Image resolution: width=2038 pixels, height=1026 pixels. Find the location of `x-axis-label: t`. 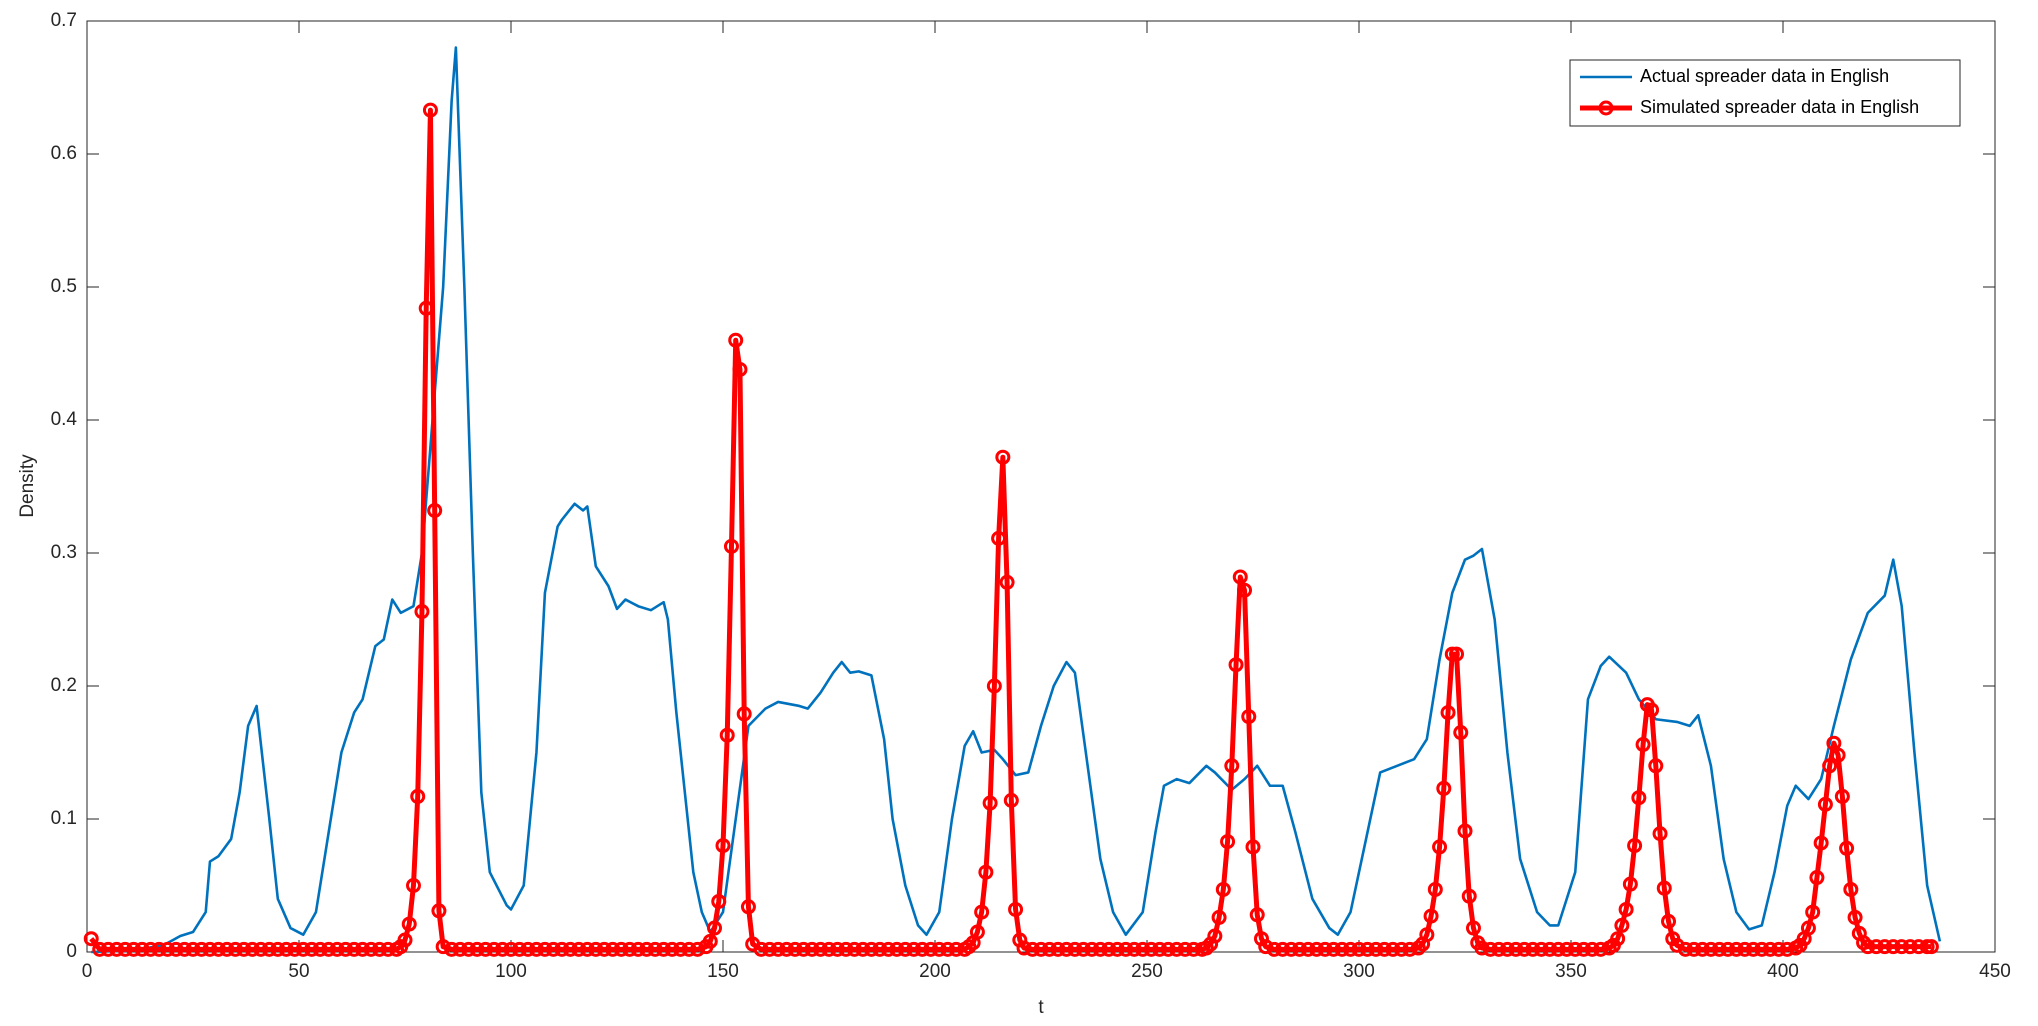

x-axis-label: t is located at coordinates (1041, 1007).